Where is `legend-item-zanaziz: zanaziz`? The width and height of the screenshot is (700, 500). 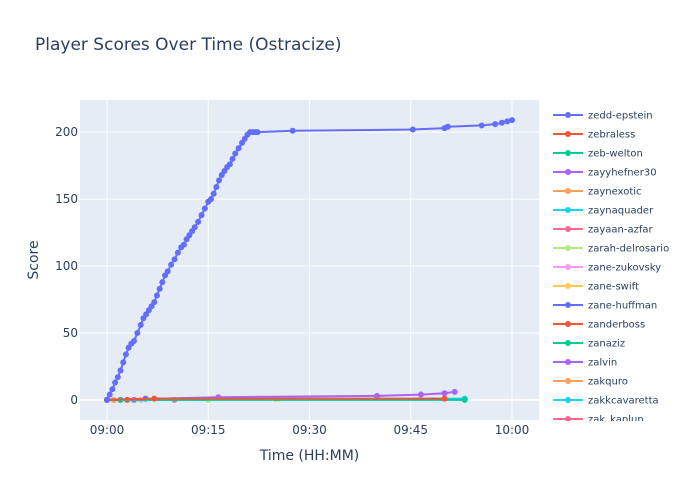
legend-item-zanaziz: zanaziz is located at coordinates (589, 344).